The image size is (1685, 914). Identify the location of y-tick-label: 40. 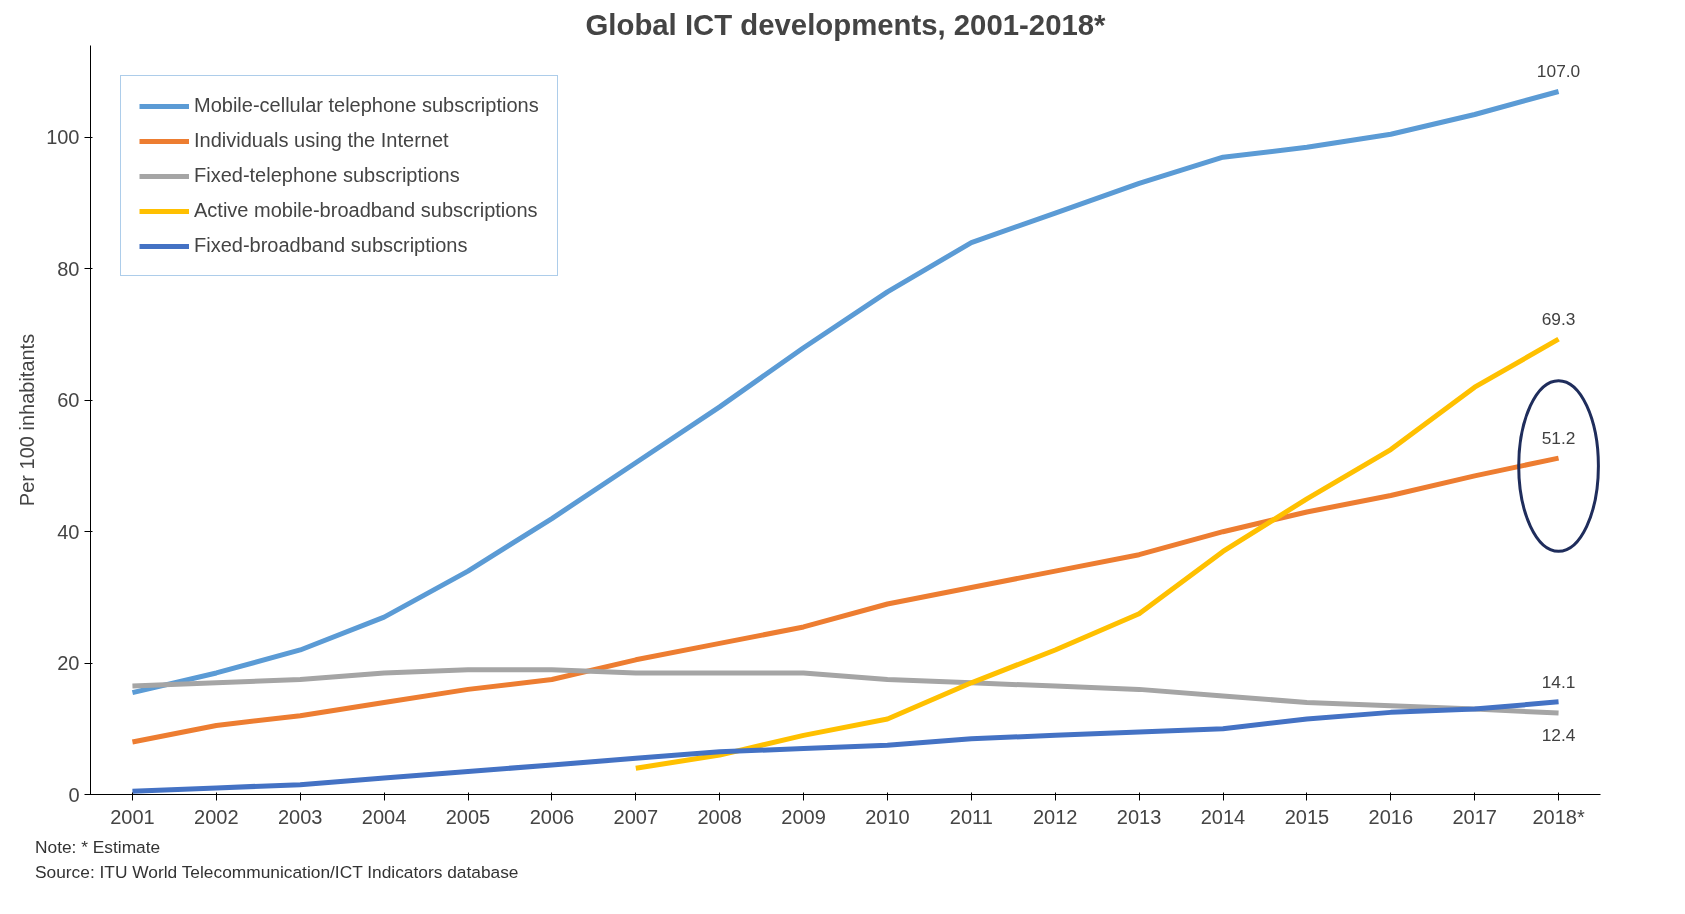
(68, 531).